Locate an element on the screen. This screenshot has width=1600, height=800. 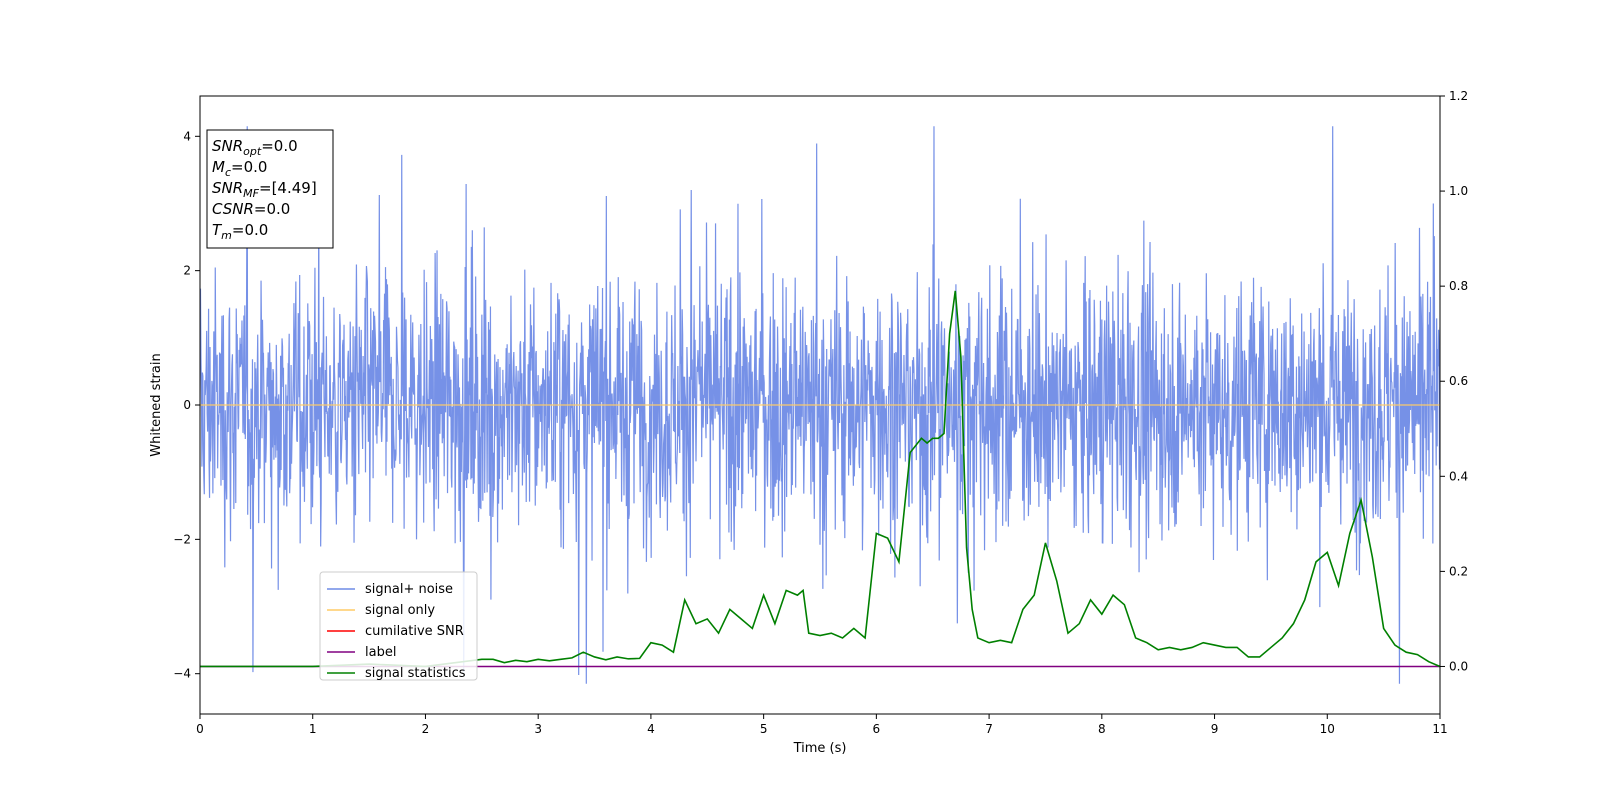
x-tick-label: 2 is located at coordinates (426, 729).